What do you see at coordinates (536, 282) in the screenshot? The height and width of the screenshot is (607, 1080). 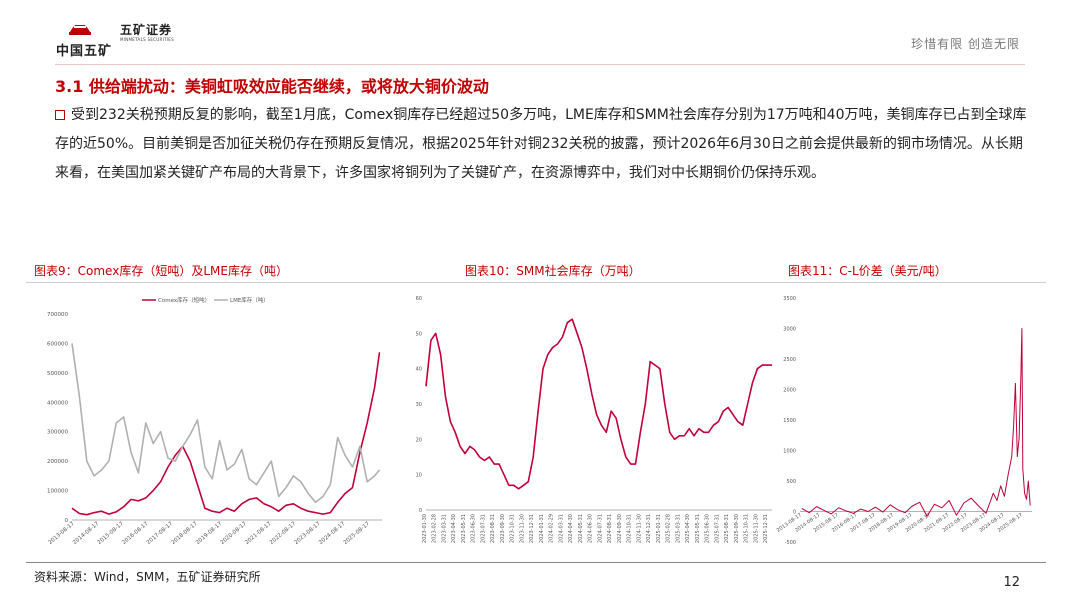 I see `figures-top-divider` at bounding box center [536, 282].